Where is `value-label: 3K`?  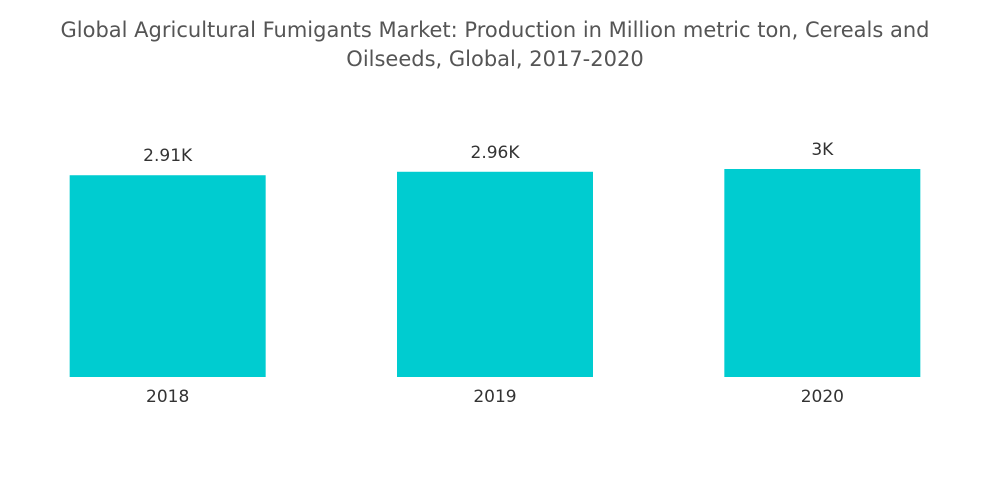 value-label: 3K is located at coordinates (822, 150).